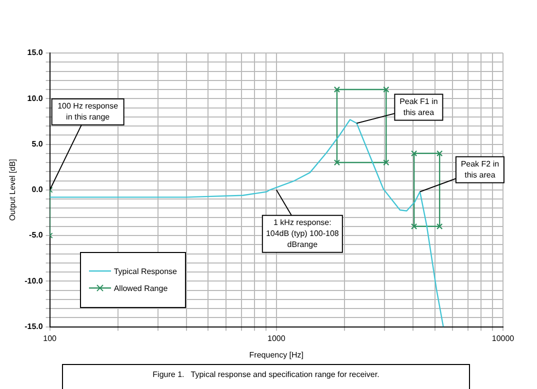 The height and width of the screenshot is (389, 537). Describe the element at coordinates (38, 189) in the screenshot. I see `y-tick-label: 0.0` at that location.